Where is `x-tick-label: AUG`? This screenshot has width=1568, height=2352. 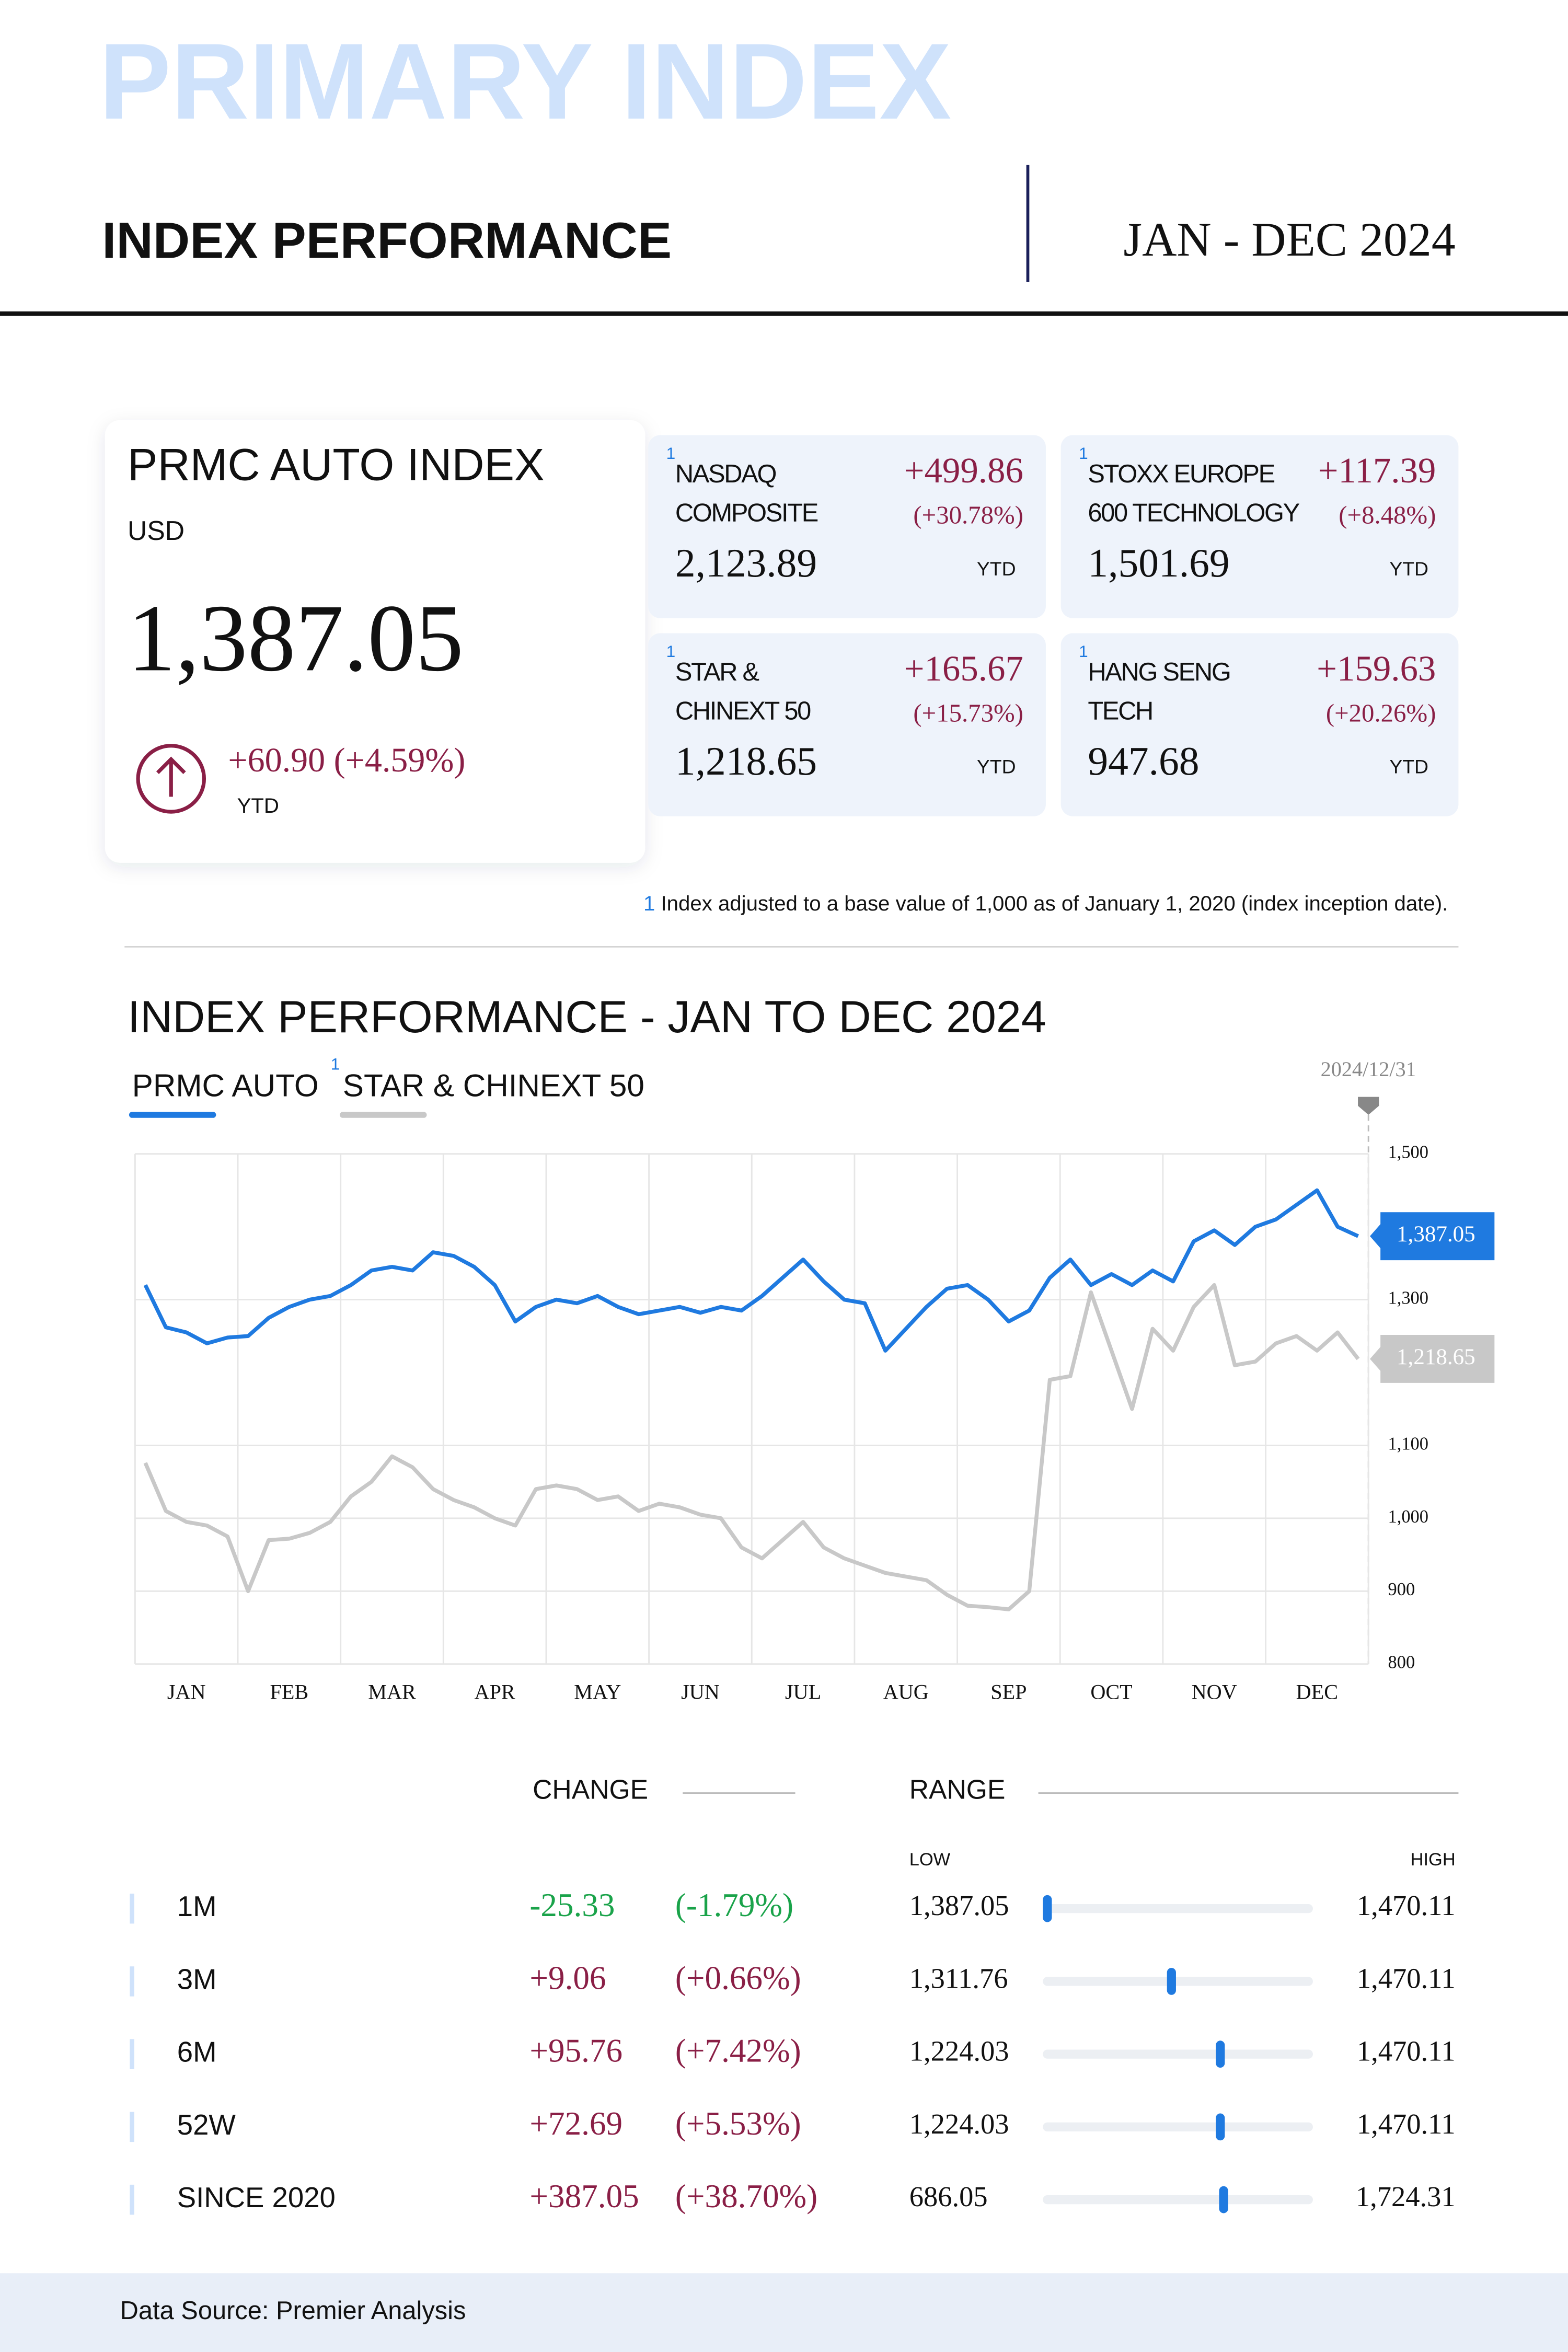
x-tick-label: AUG is located at coordinates (906, 1691).